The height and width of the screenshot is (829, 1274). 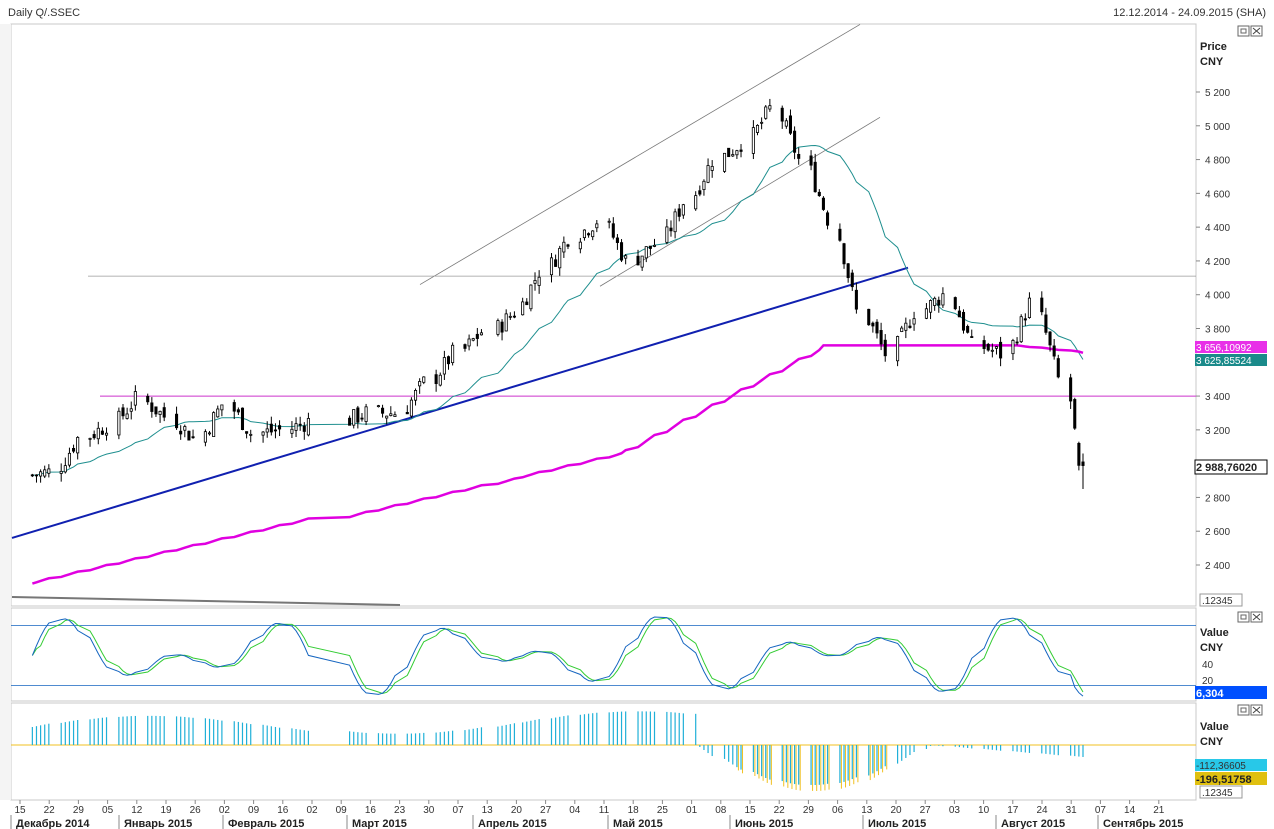 What do you see at coordinates (926, 810) in the screenshot?
I see `x-day-label: 27` at bounding box center [926, 810].